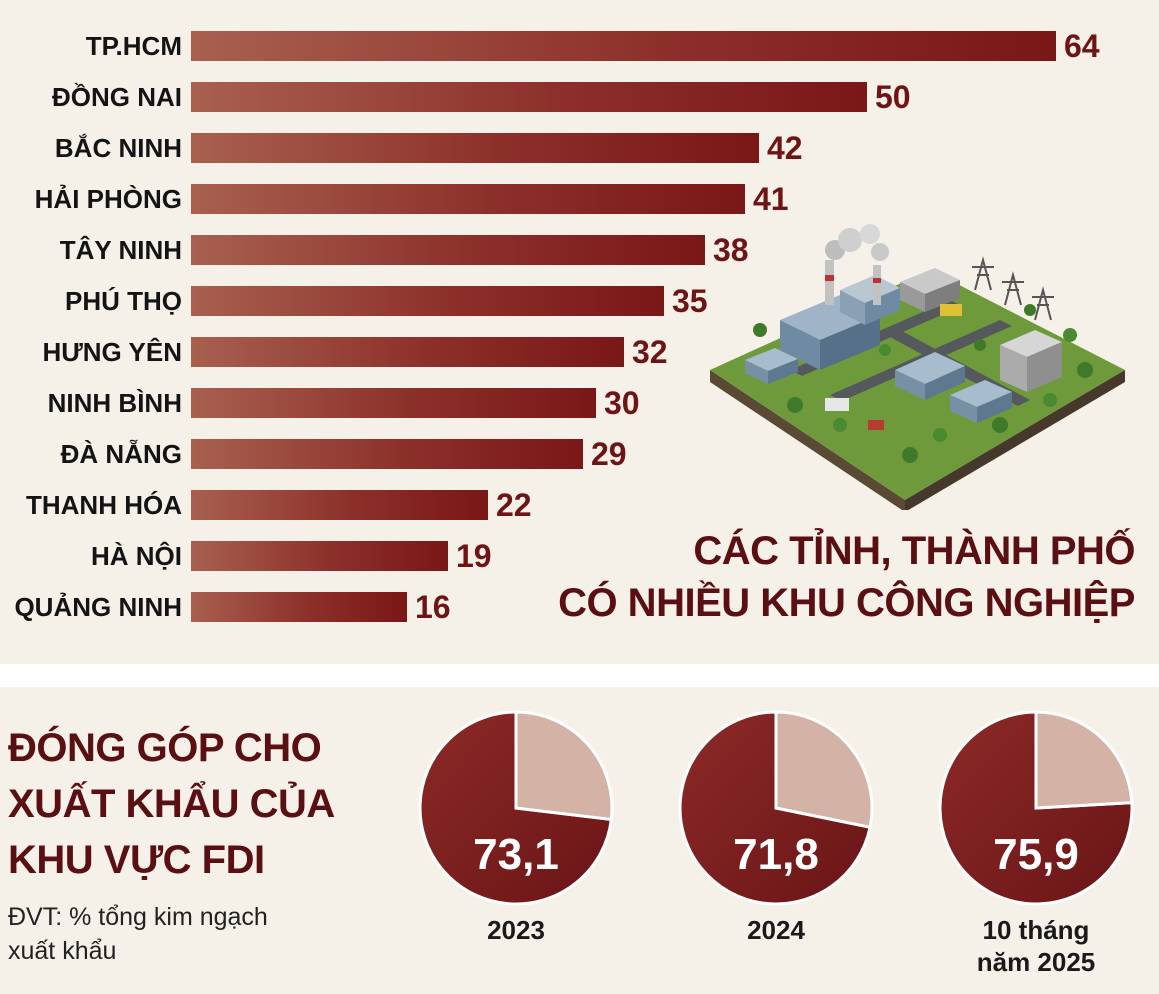 The height and width of the screenshot is (994, 1159). What do you see at coordinates (165, 748) in the screenshot?
I see `pie-title-line1: ĐÓNG GÓP CHO` at bounding box center [165, 748].